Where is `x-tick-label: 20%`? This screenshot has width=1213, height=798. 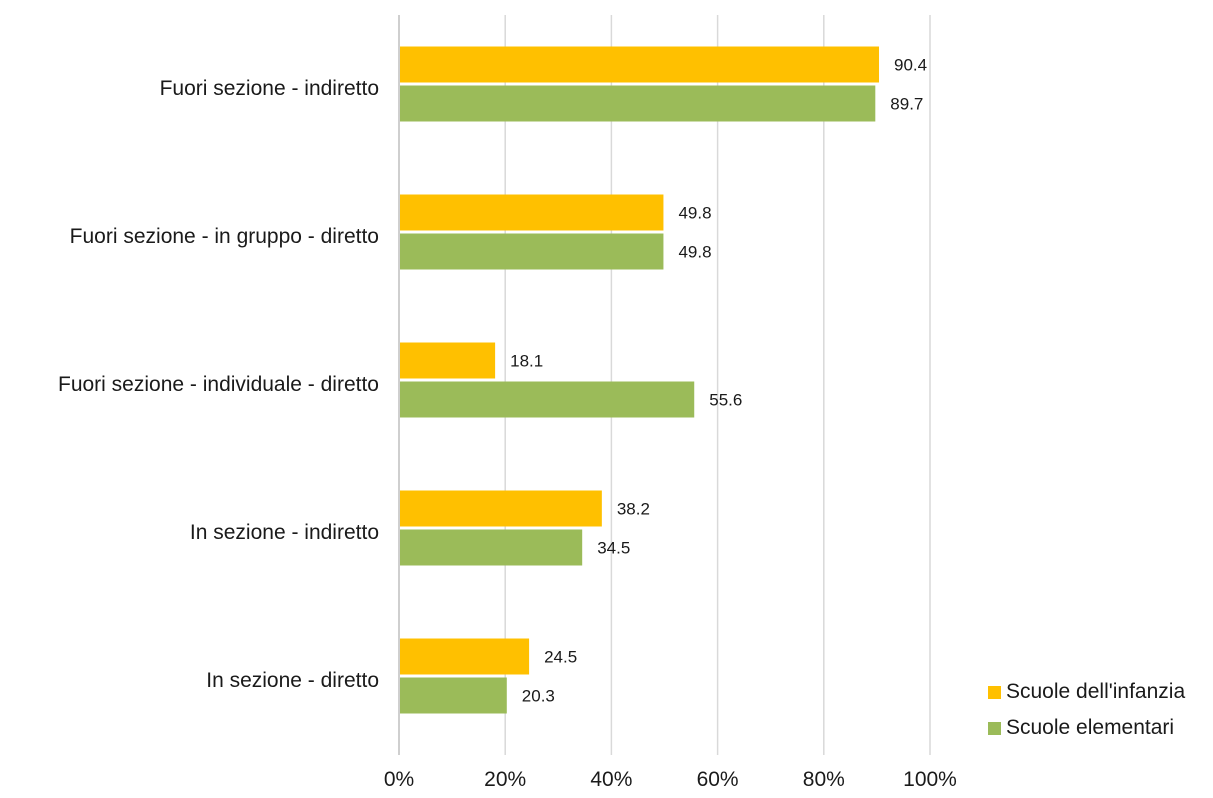 x-tick-label: 20% is located at coordinates (505, 779).